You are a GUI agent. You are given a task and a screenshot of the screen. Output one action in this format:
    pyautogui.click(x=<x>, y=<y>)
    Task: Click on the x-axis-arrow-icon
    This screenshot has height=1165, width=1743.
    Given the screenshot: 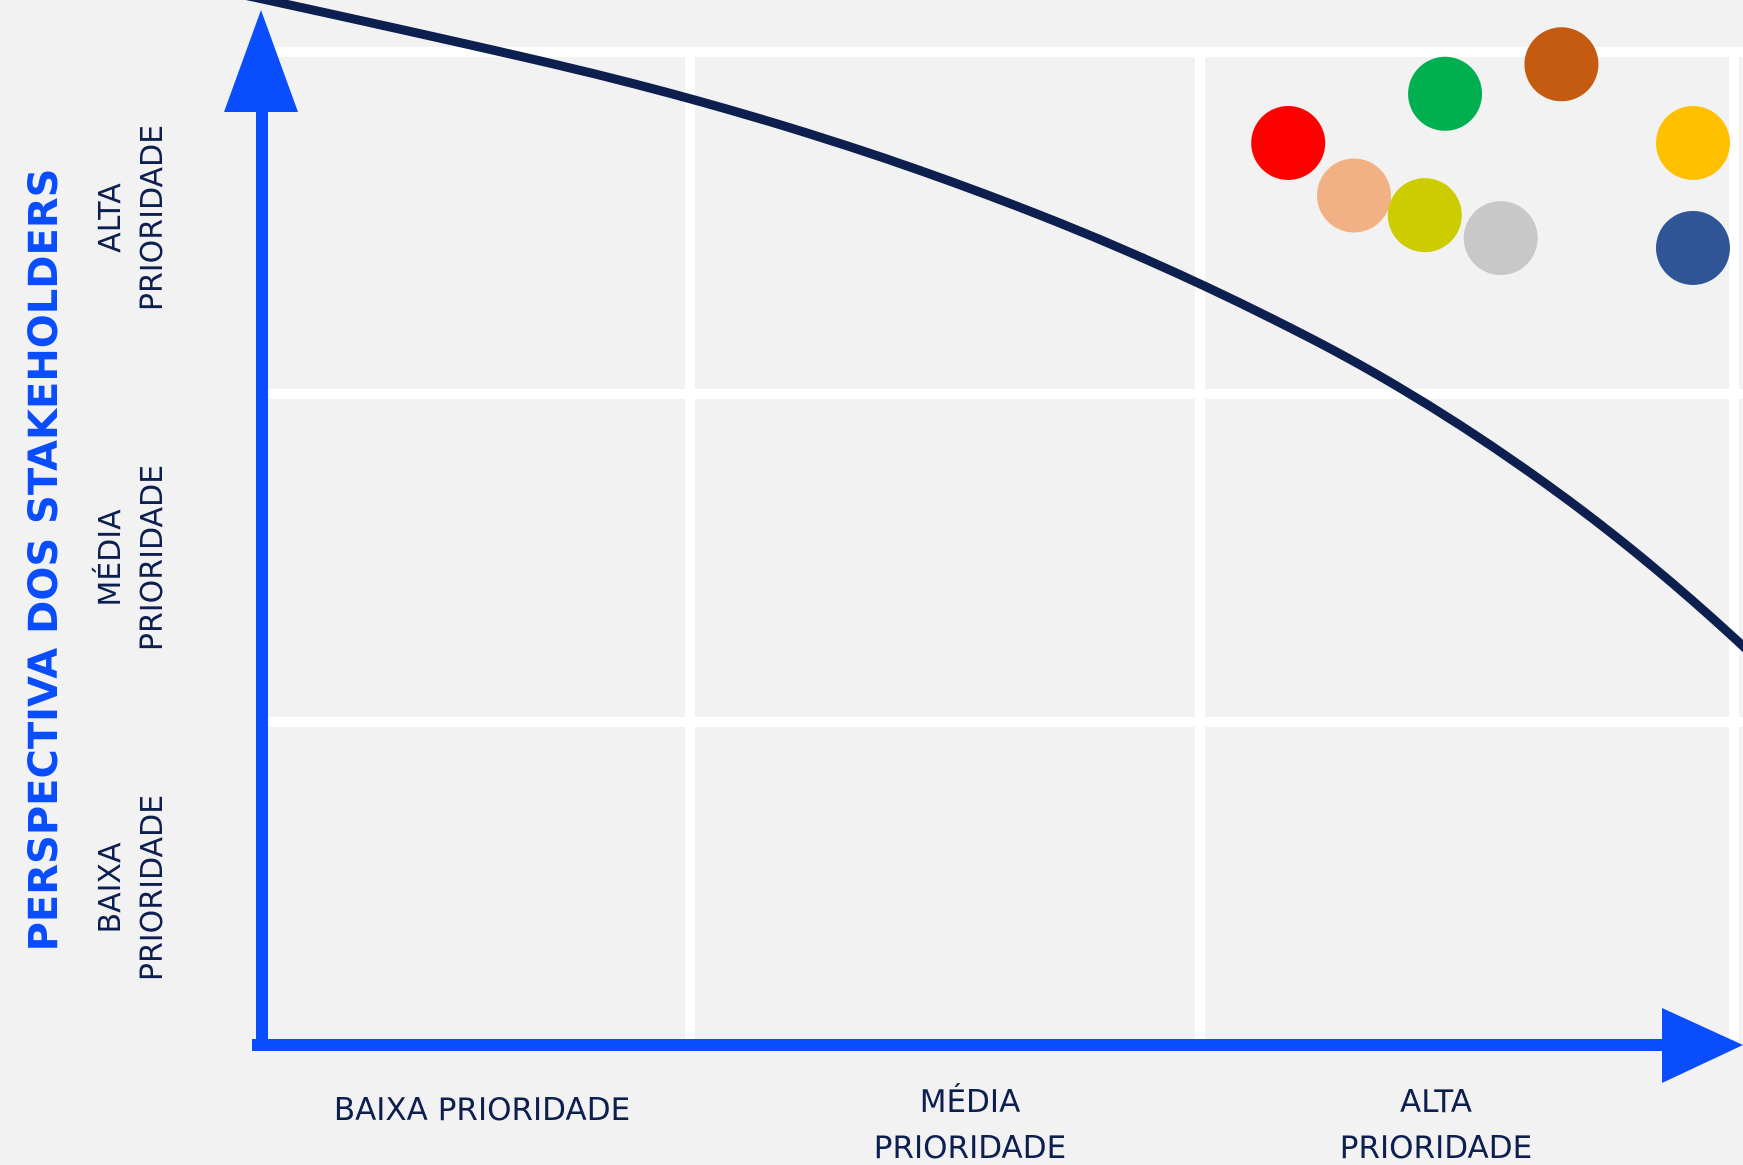 What is the action you would take?
    pyautogui.click(x=1702, y=1045)
    